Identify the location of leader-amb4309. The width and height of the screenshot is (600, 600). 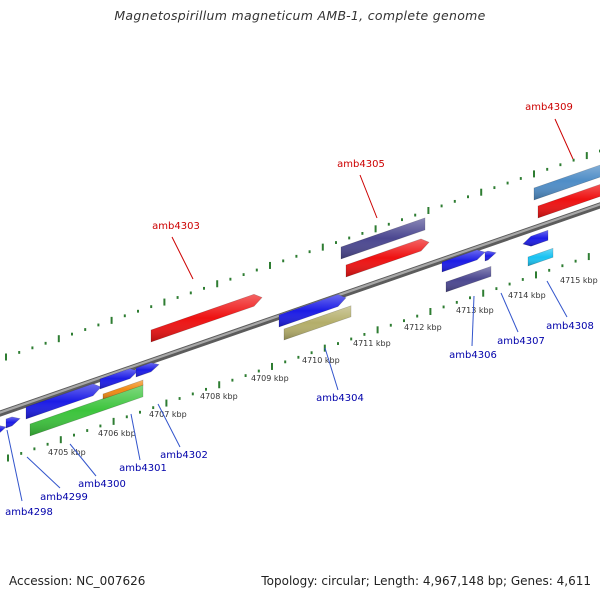
(564, 139).